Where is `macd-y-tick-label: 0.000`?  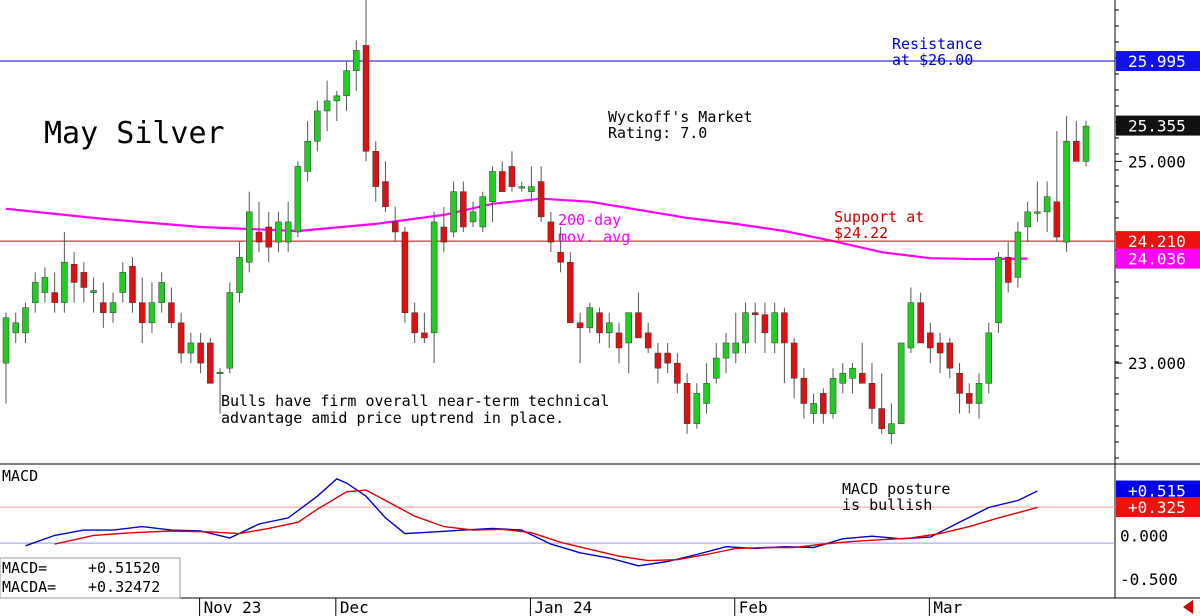
macd-y-tick-label: 0.000 is located at coordinates (1144, 535).